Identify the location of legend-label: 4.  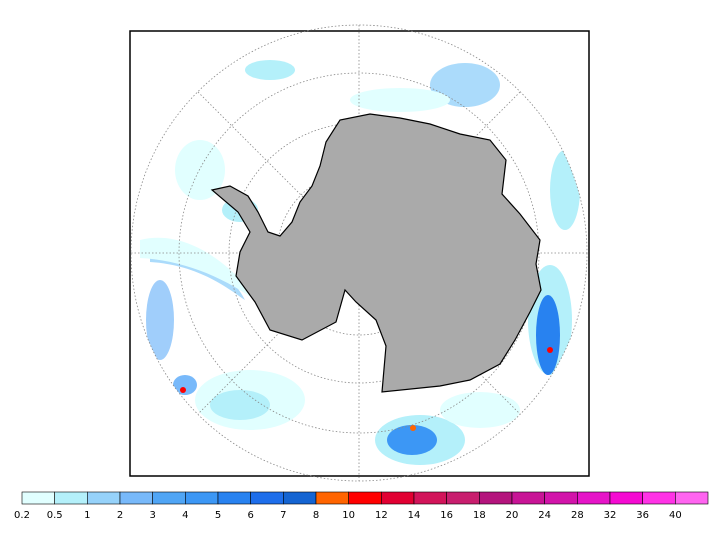
(185, 515).